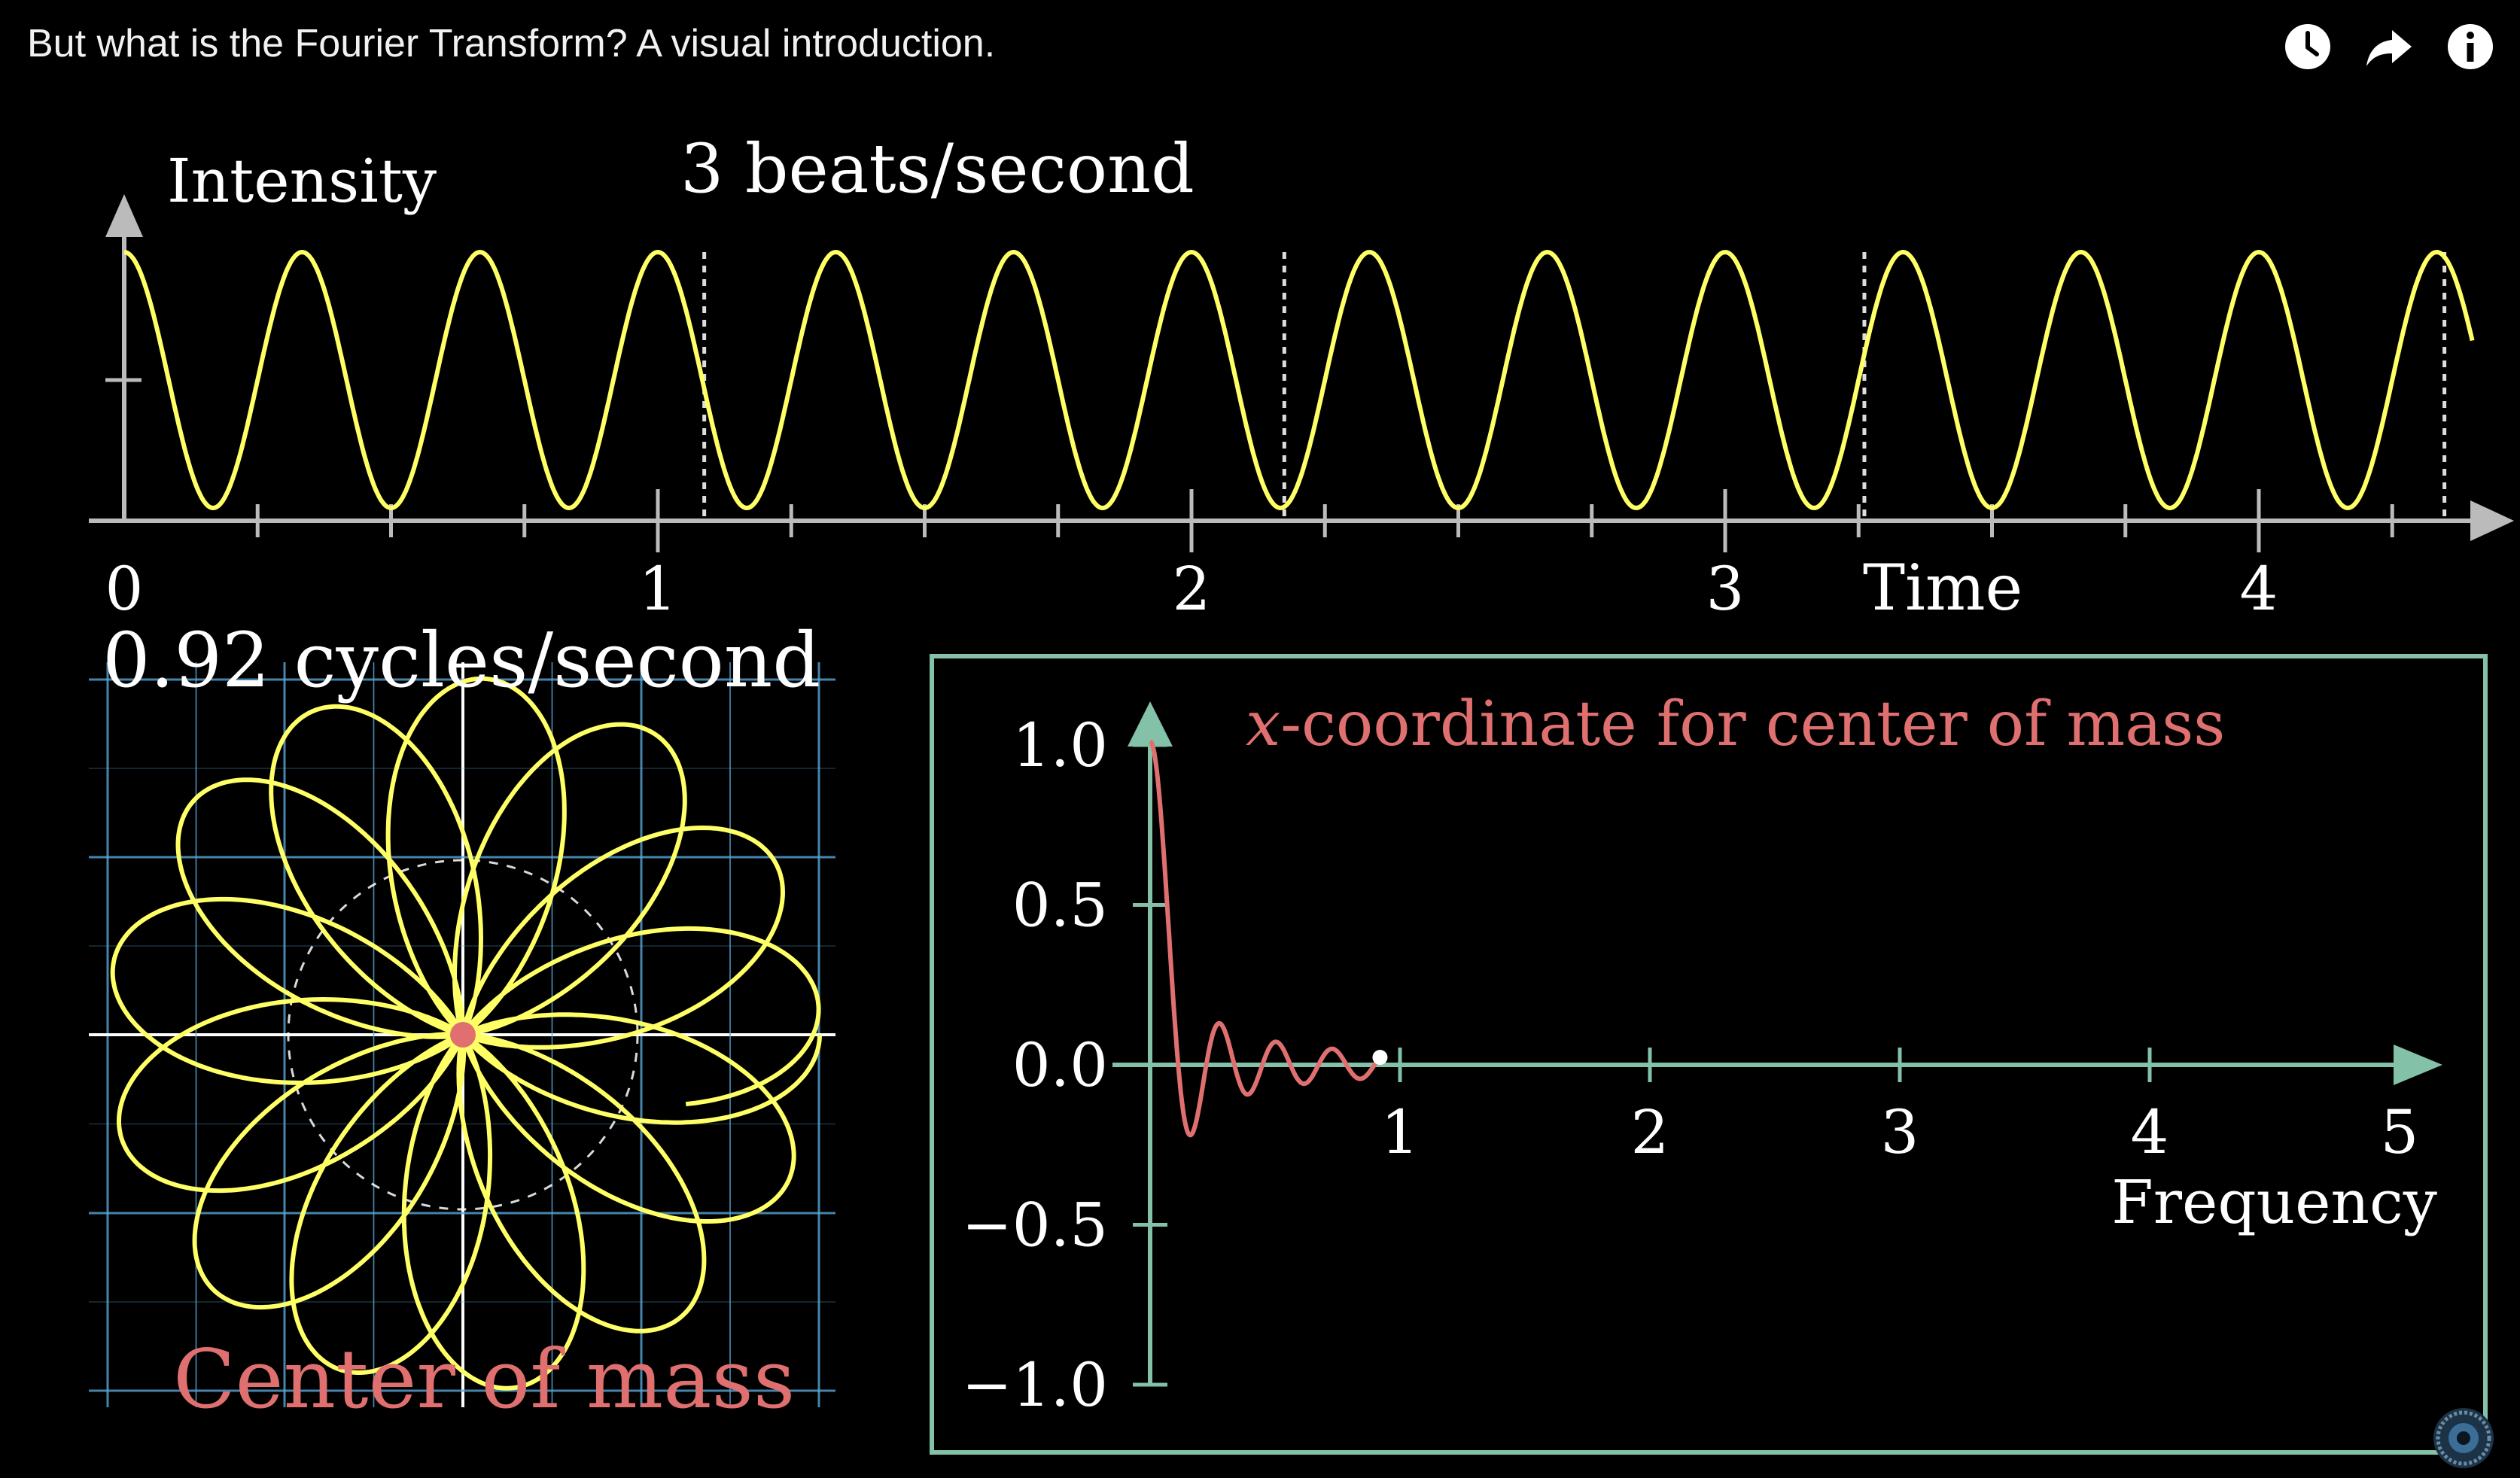  What do you see at coordinates (1380, 1058) in the screenshot?
I see `current-frequency-dot` at bounding box center [1380, 1058].